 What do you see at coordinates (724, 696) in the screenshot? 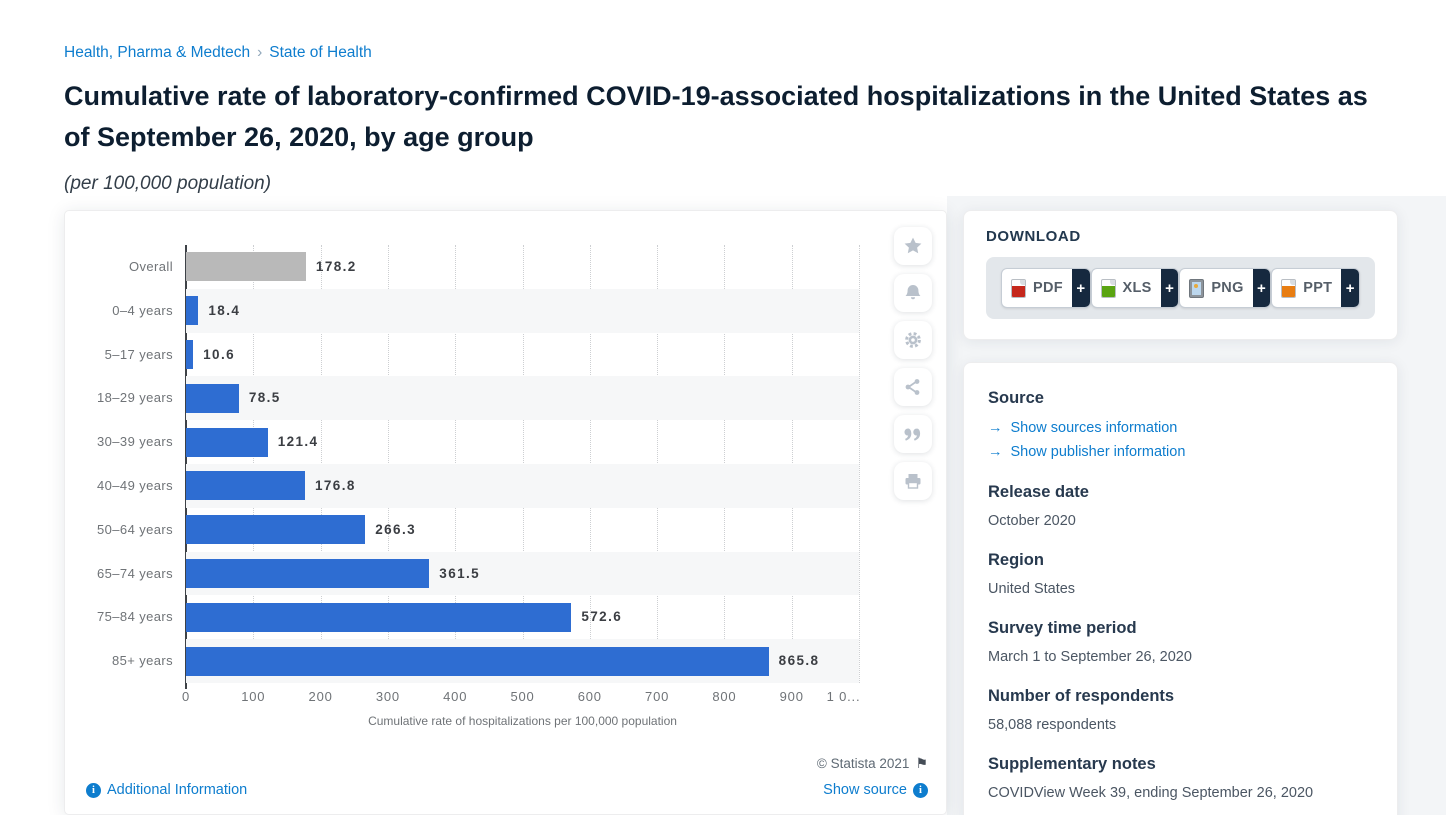
I see `x-axis-tick-label: 800` at bounding box center [724, 696].